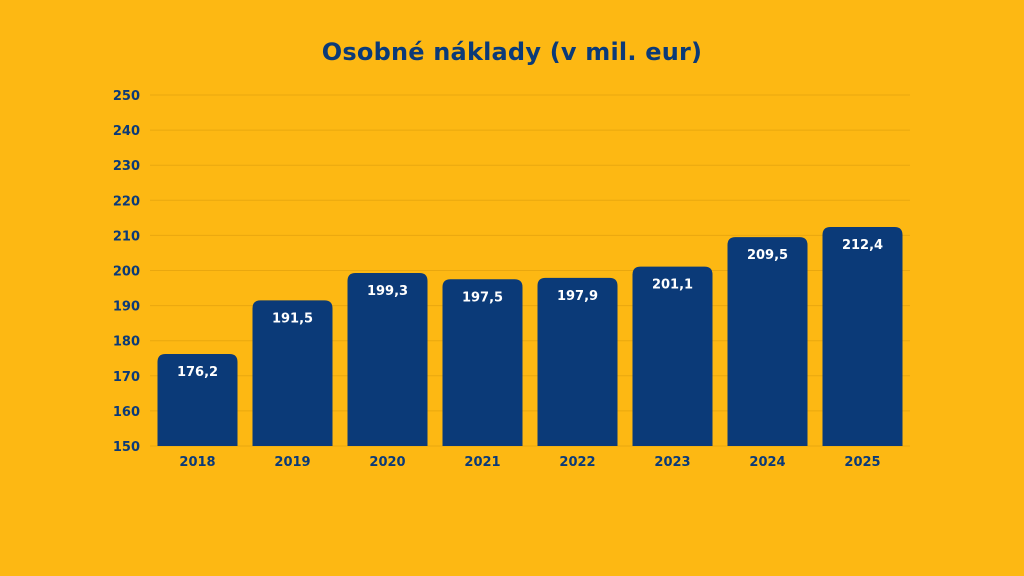 The image size is (1024, 576). I want to click on data-label-2018: 176,2, so click(197, 372).